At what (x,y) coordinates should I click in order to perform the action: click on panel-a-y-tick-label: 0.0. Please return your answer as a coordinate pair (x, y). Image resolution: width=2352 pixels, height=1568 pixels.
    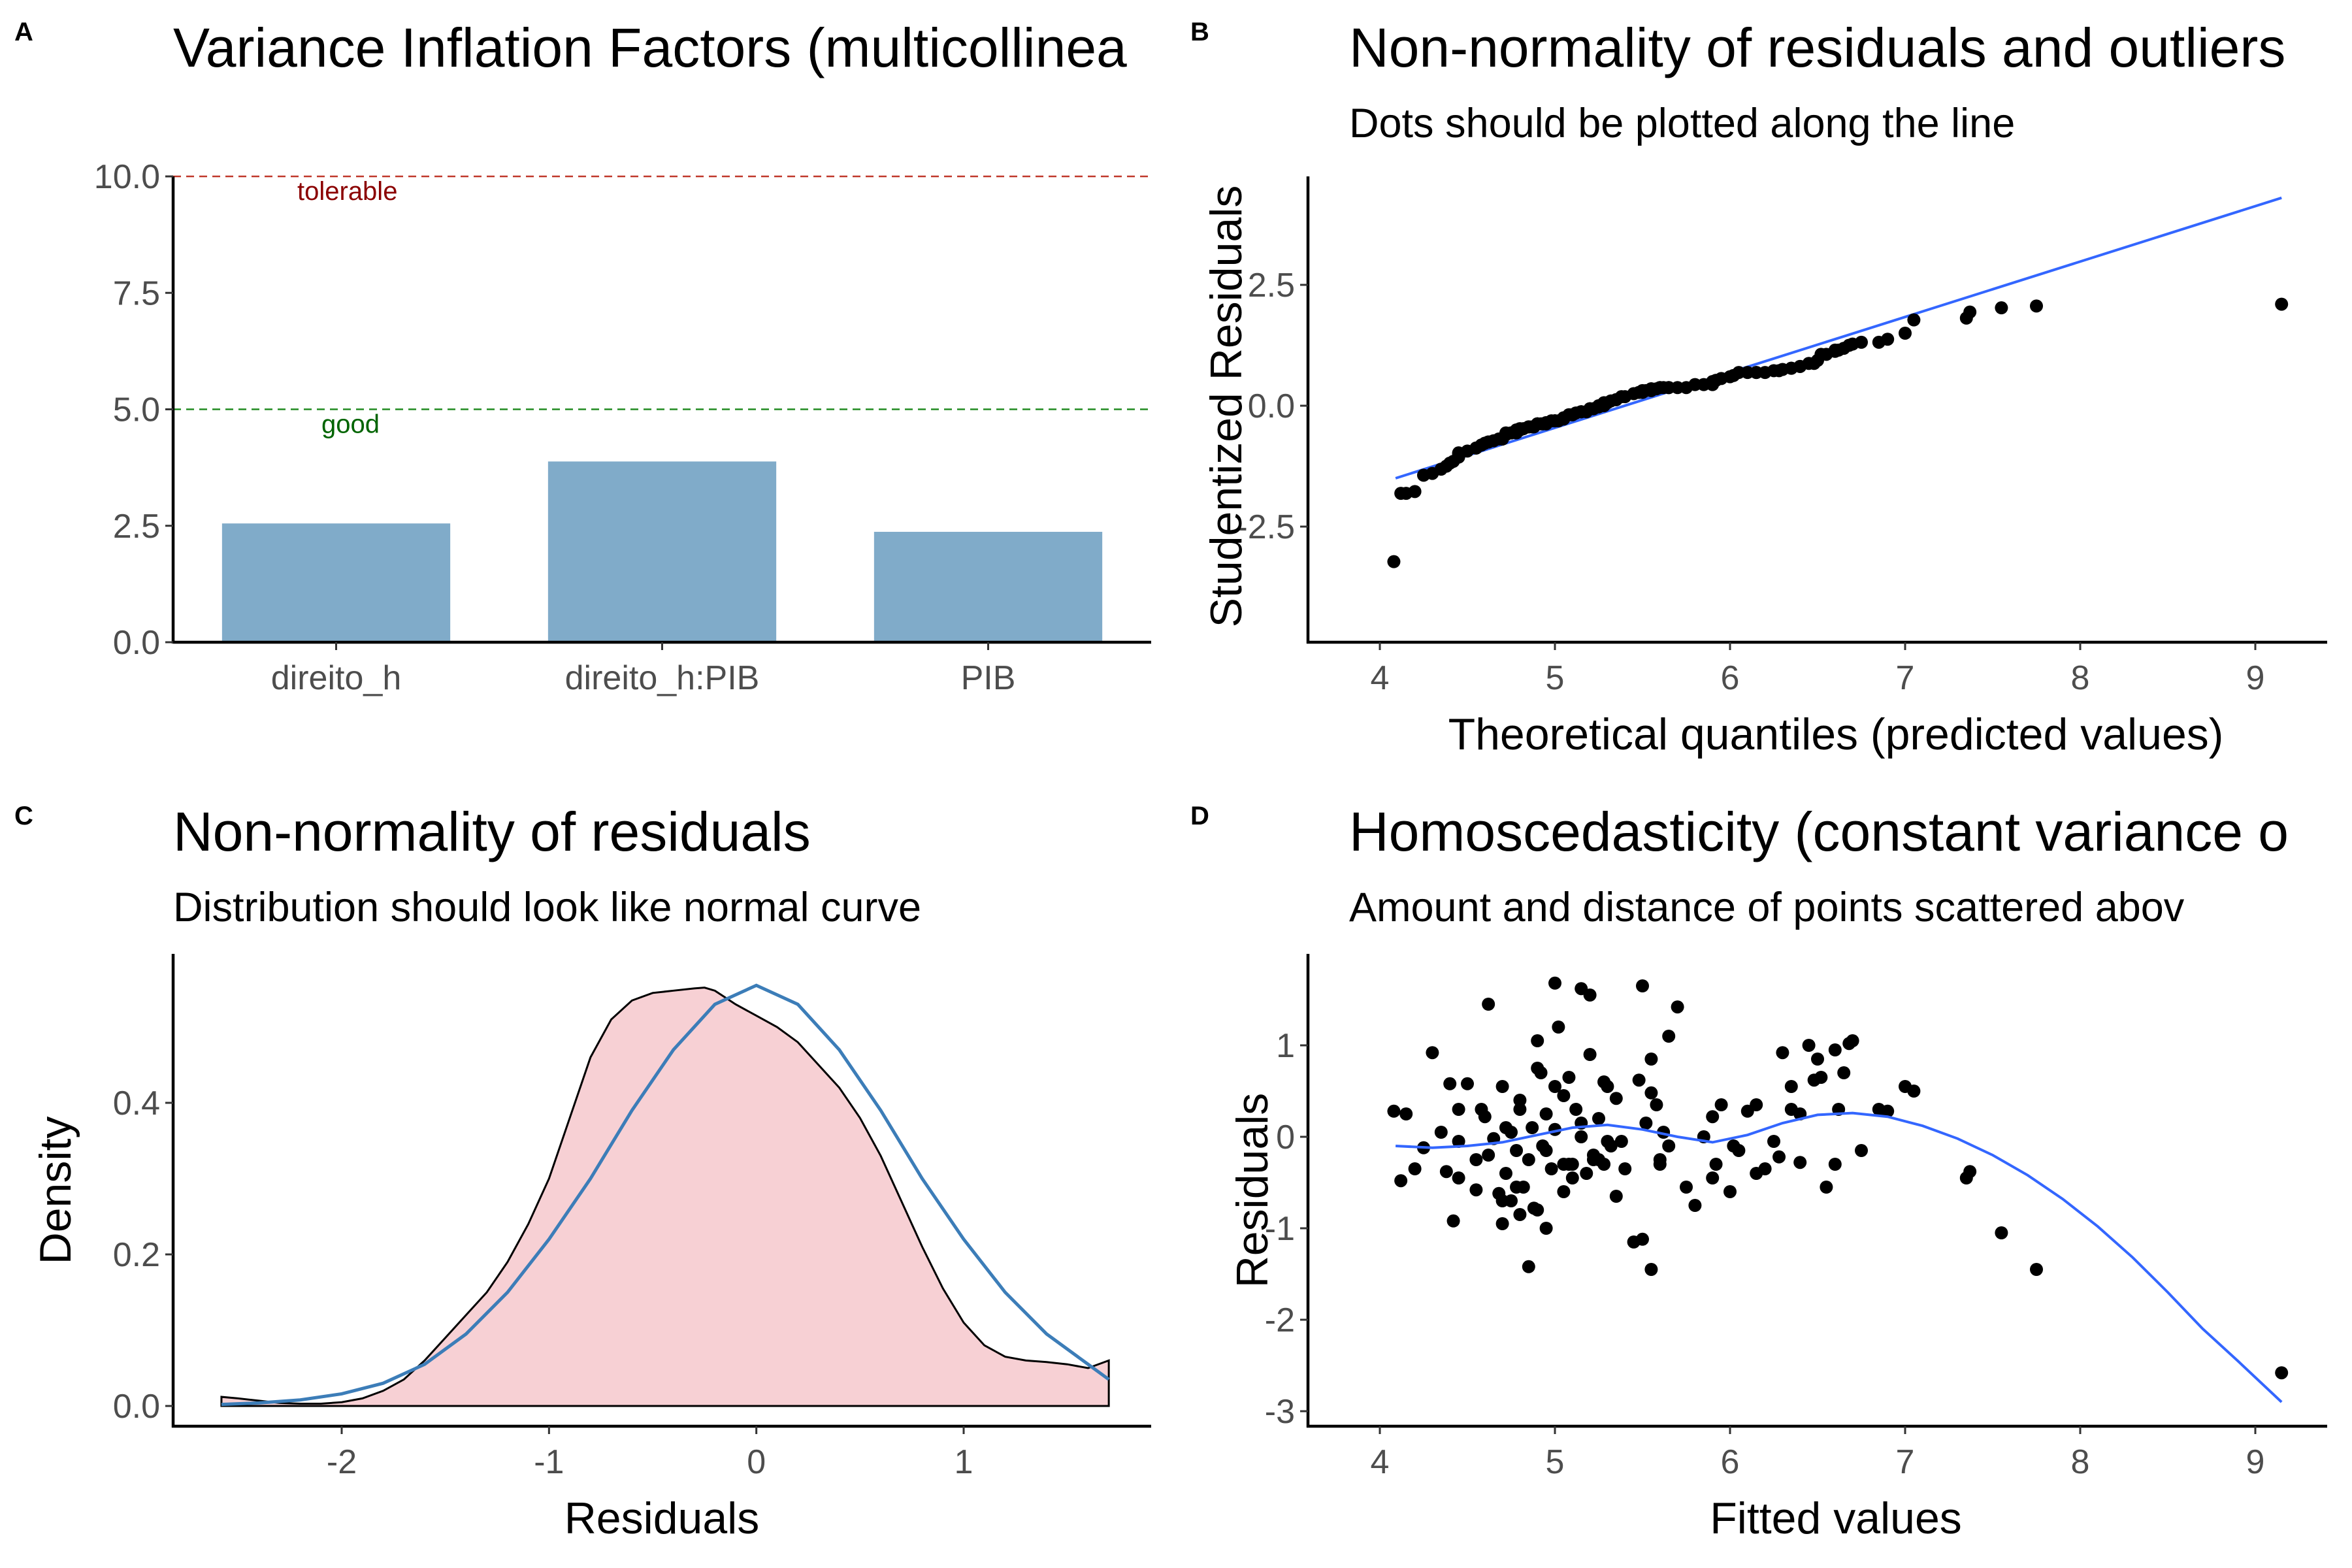
    Looking at the image, I should click on (136, 643).